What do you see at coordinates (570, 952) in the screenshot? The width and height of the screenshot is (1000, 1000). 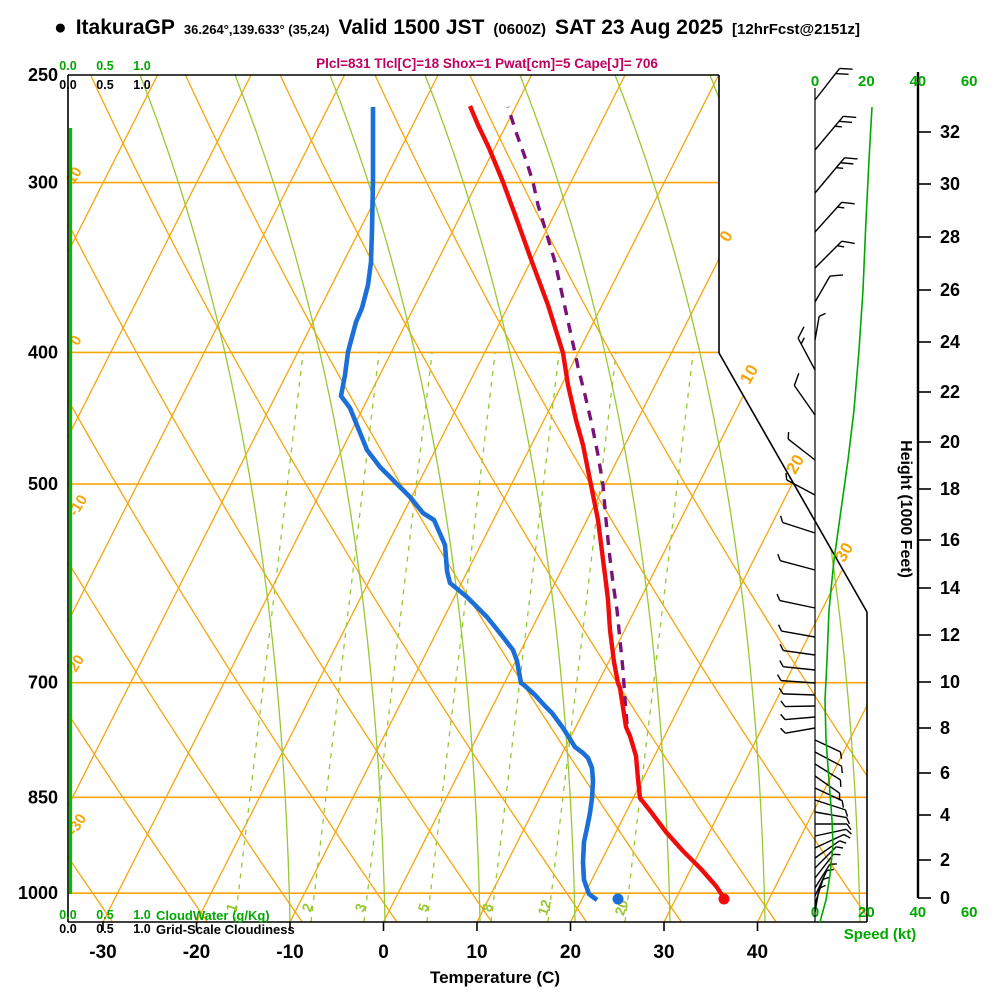 I see `temperature-tick-label: 20` at bounding box center [570, 952].